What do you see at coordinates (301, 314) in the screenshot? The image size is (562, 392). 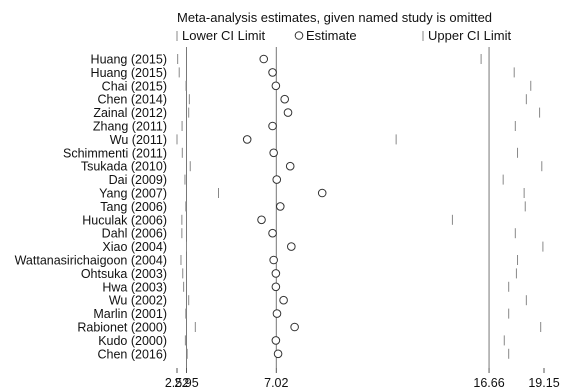 I see `study-row: Marlin (2001)` at bounding box center [301, 314].